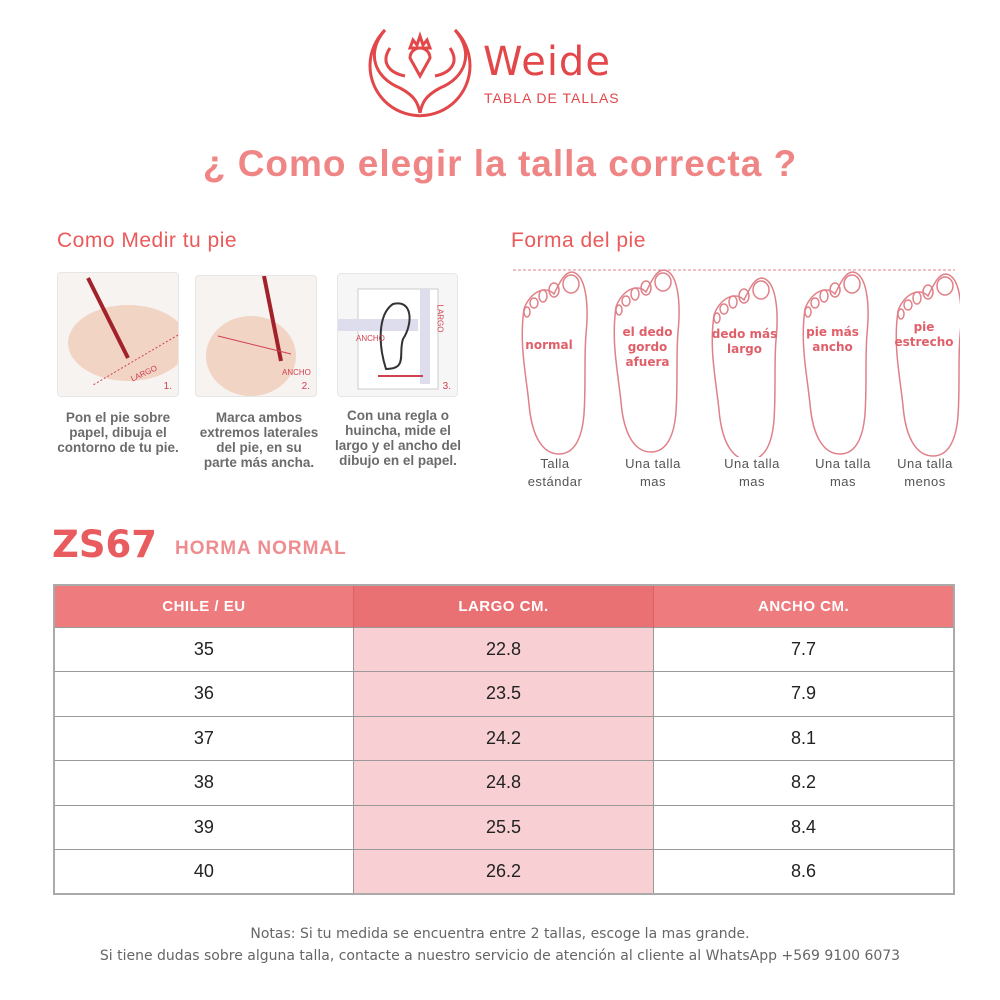  Describe the element at coordinates (147, 240) in the screenshot. I see `measure-heading: Como Medir tu pie` at that location.